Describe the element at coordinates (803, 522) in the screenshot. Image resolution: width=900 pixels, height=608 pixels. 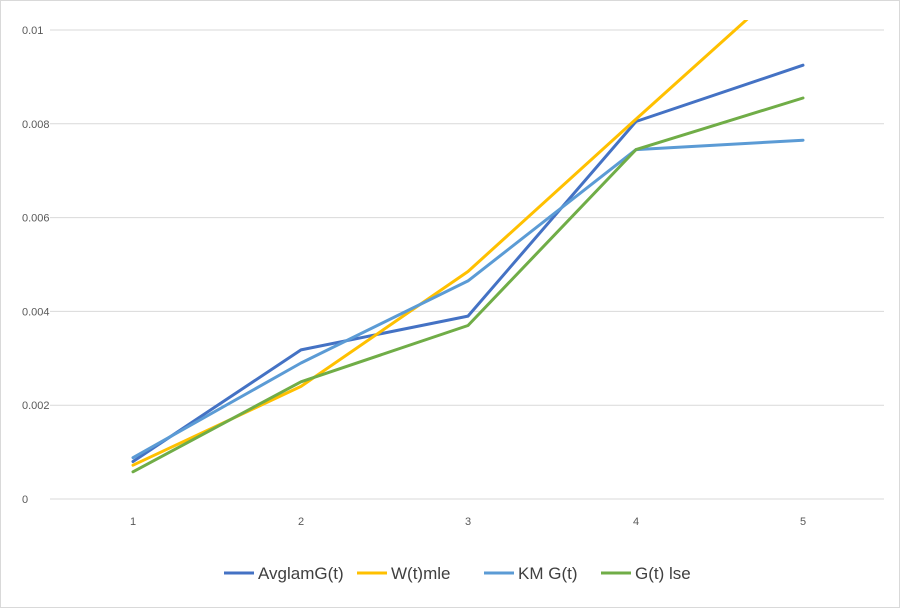
I see `x-tick-label: 5` at that location.